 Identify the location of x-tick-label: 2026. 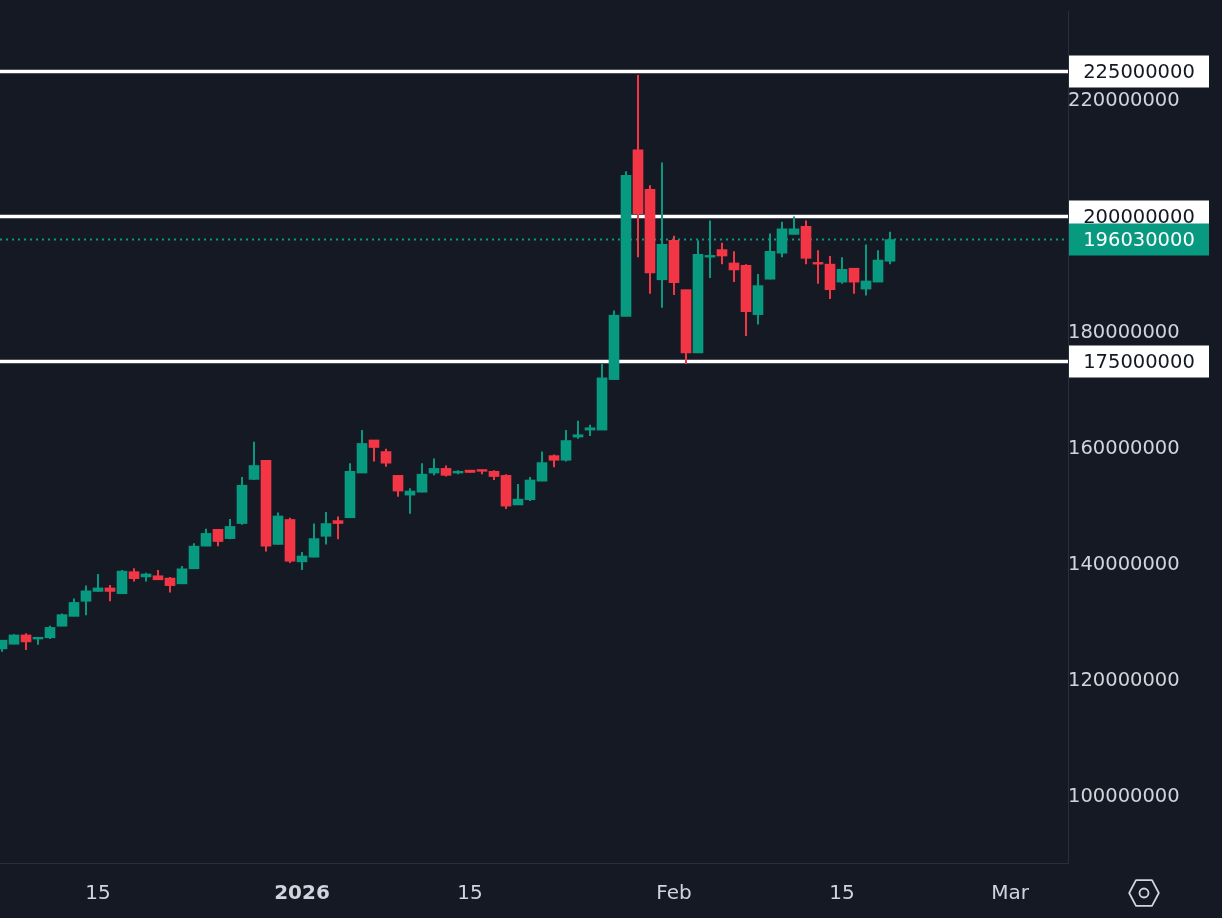
(302, 892).